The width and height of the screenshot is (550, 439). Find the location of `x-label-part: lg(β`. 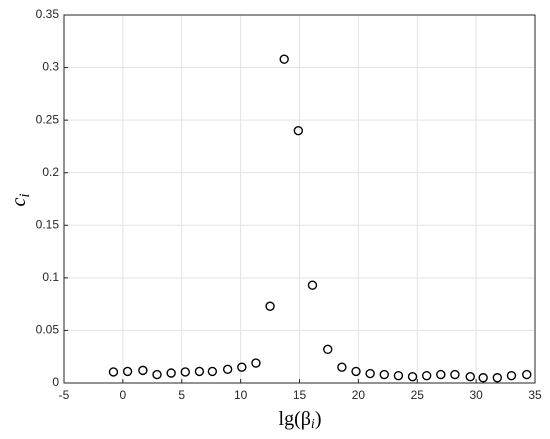

x-label-part: lg(β is located at coordinates (295, 419).